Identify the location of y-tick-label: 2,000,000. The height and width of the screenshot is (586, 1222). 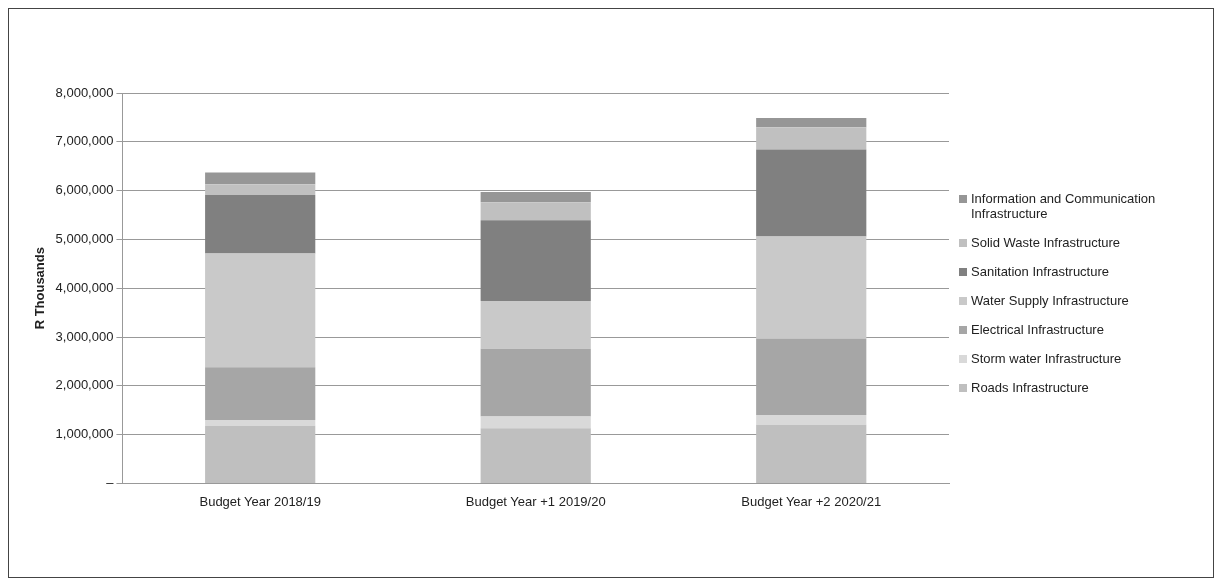
(84, 385).